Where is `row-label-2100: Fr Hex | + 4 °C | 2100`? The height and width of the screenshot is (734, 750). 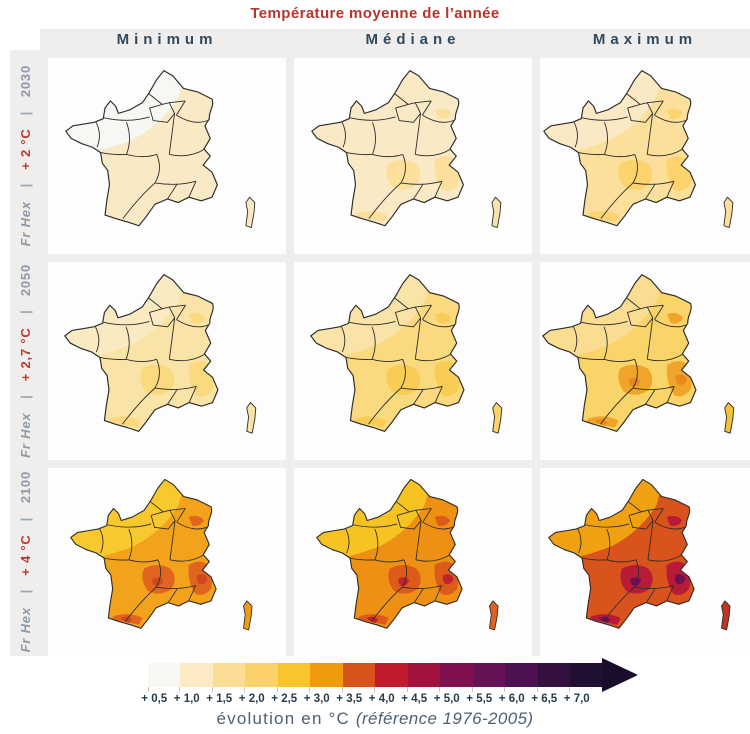 row-label-2100: Fr Hex | + 4 °C | 2100 is located at coordinates (25, 562).